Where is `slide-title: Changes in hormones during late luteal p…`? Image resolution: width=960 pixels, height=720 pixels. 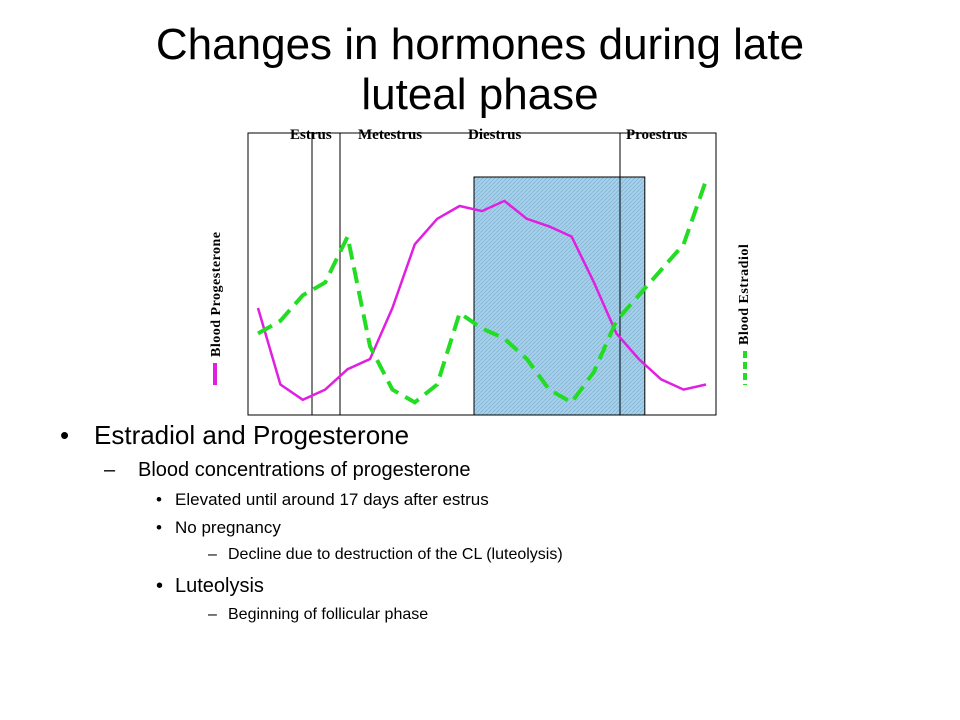
slide-title: Changes in hormones during late luteal p… is located at coordinates (480, 70).